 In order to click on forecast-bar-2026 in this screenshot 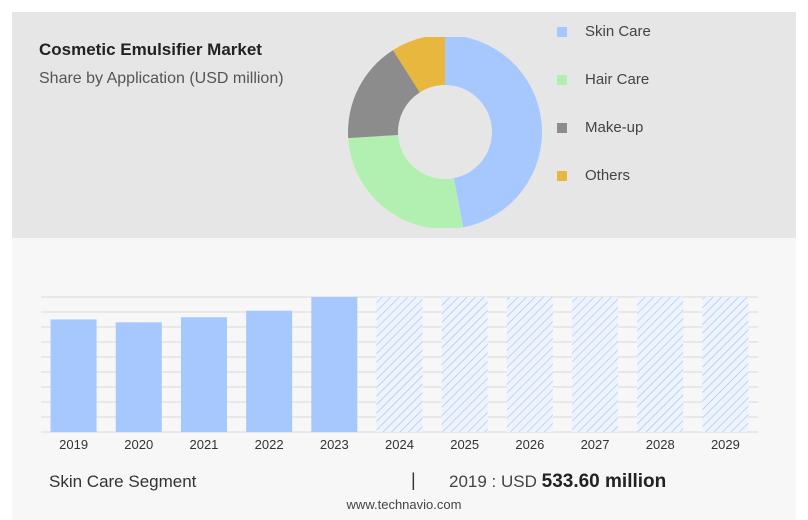, I will do `click(529, 364)`.